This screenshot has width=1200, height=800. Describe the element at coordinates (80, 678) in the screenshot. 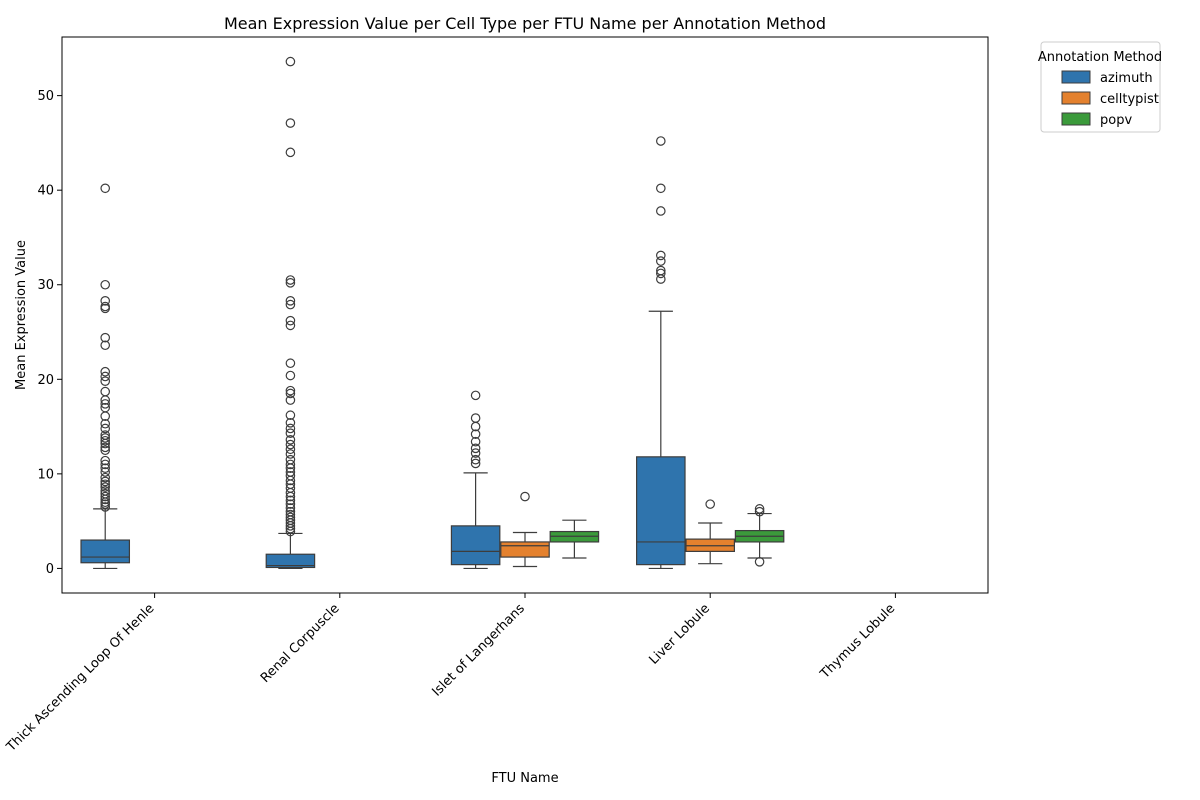

I see `x-tick-label: Thick Ascending Loop Of Henle` at that location.